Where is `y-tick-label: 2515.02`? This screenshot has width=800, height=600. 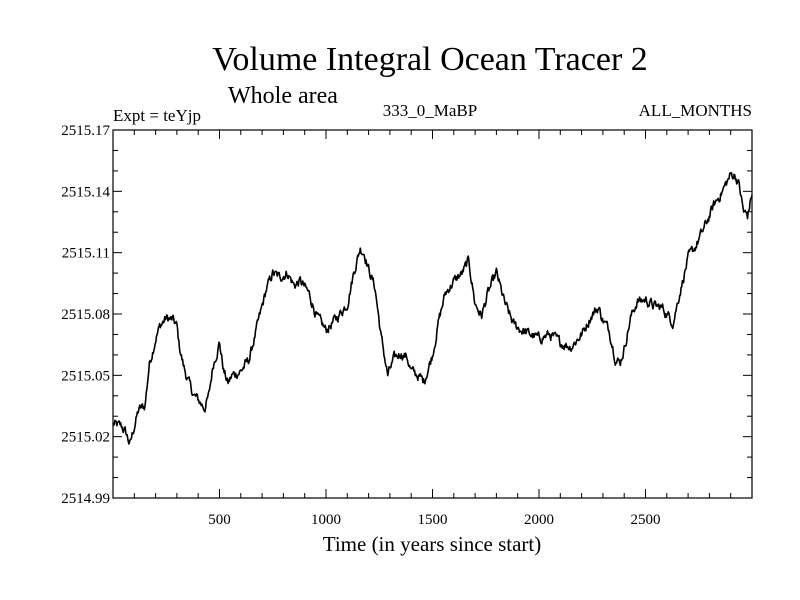
y-tick-label: 2515.02 is located at coordinates (85, 438).